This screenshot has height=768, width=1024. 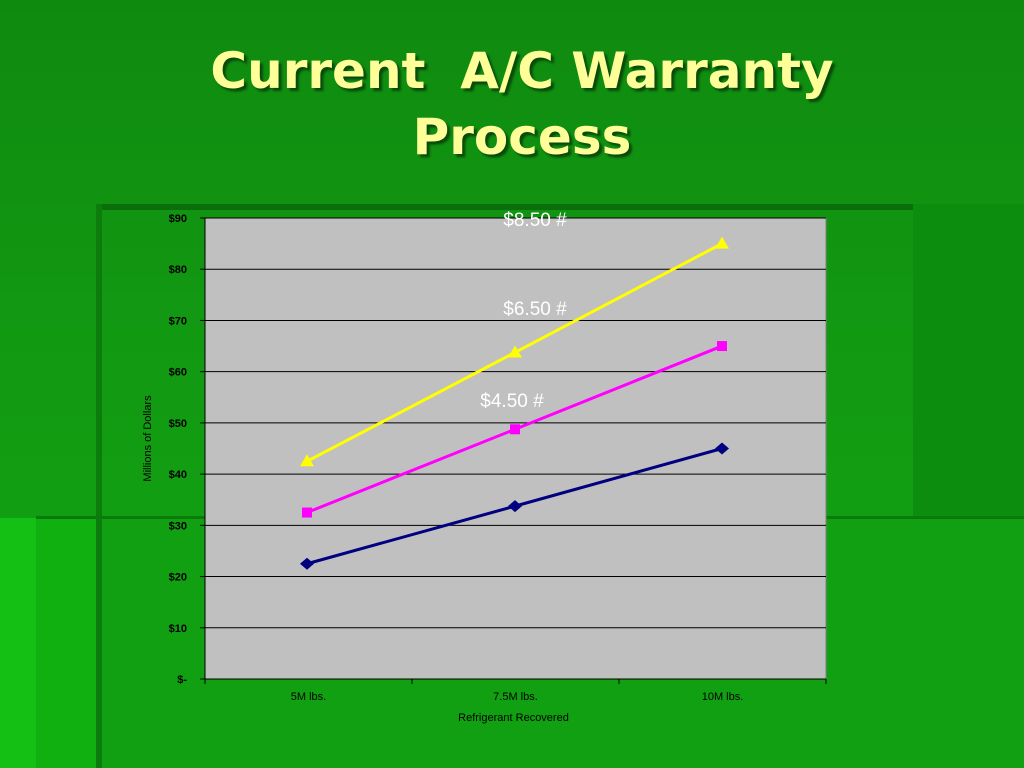 What do you see at coordinates (515, 697) in the screenshot?
I see `x-tick-label: 7.5M lbs.` at bounding box center [515, 697].